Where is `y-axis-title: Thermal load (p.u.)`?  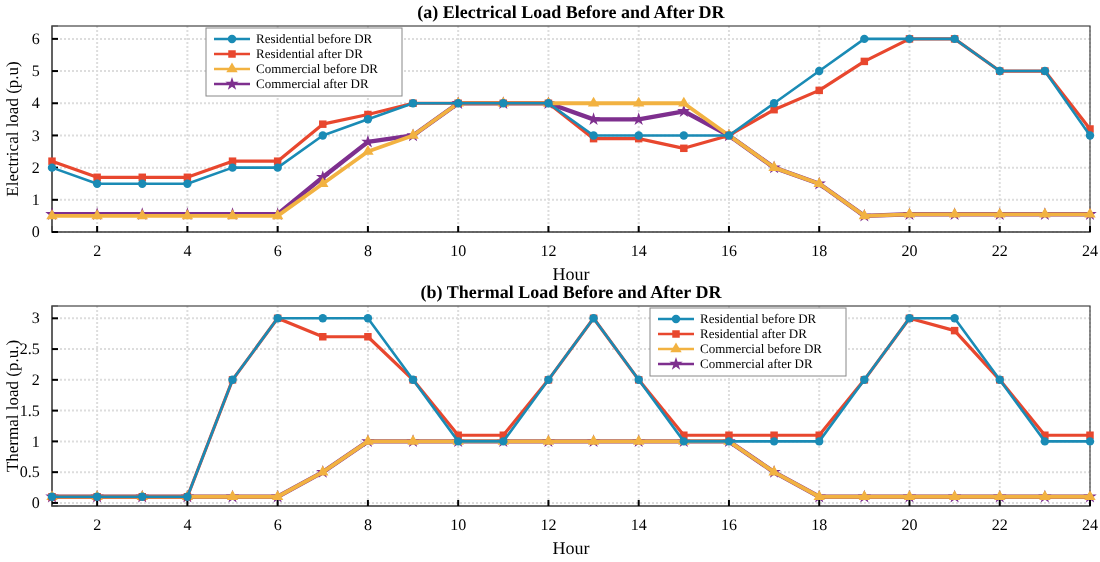 y-axis-title: Thermal load (p.u.) is located at coordinates (12, 406).